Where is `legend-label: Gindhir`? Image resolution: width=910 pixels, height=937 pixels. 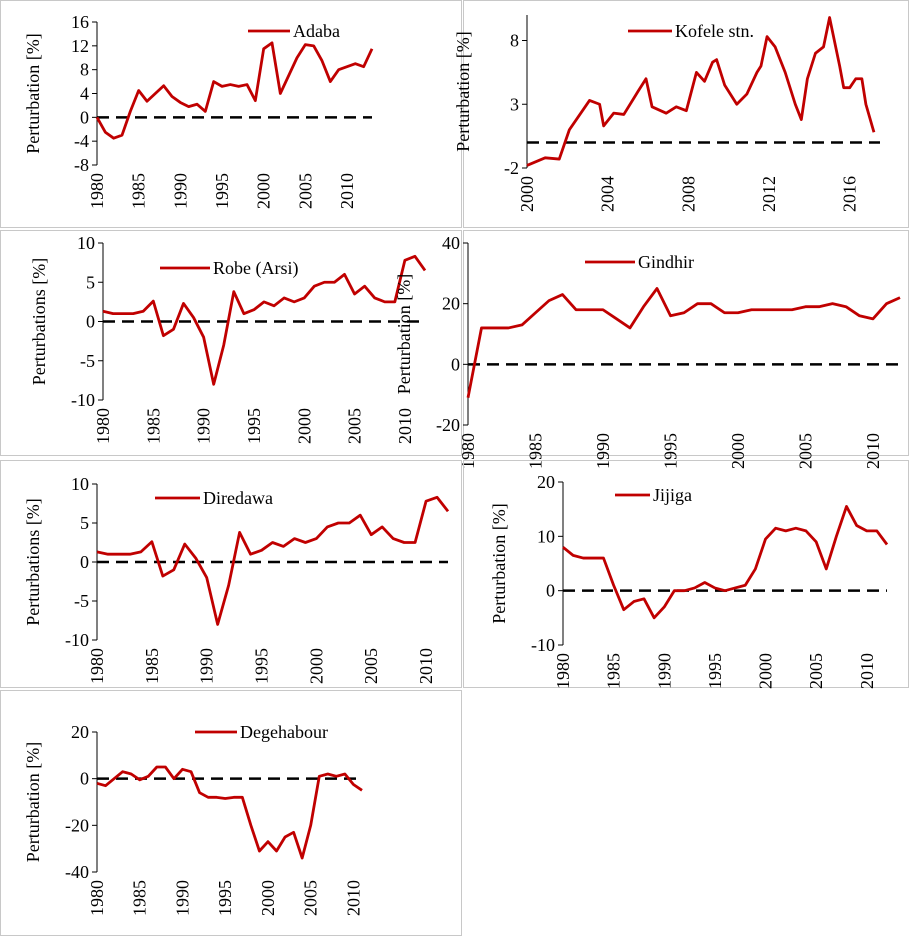
legend-label: Gindhir is located at coordinates (666, 262).